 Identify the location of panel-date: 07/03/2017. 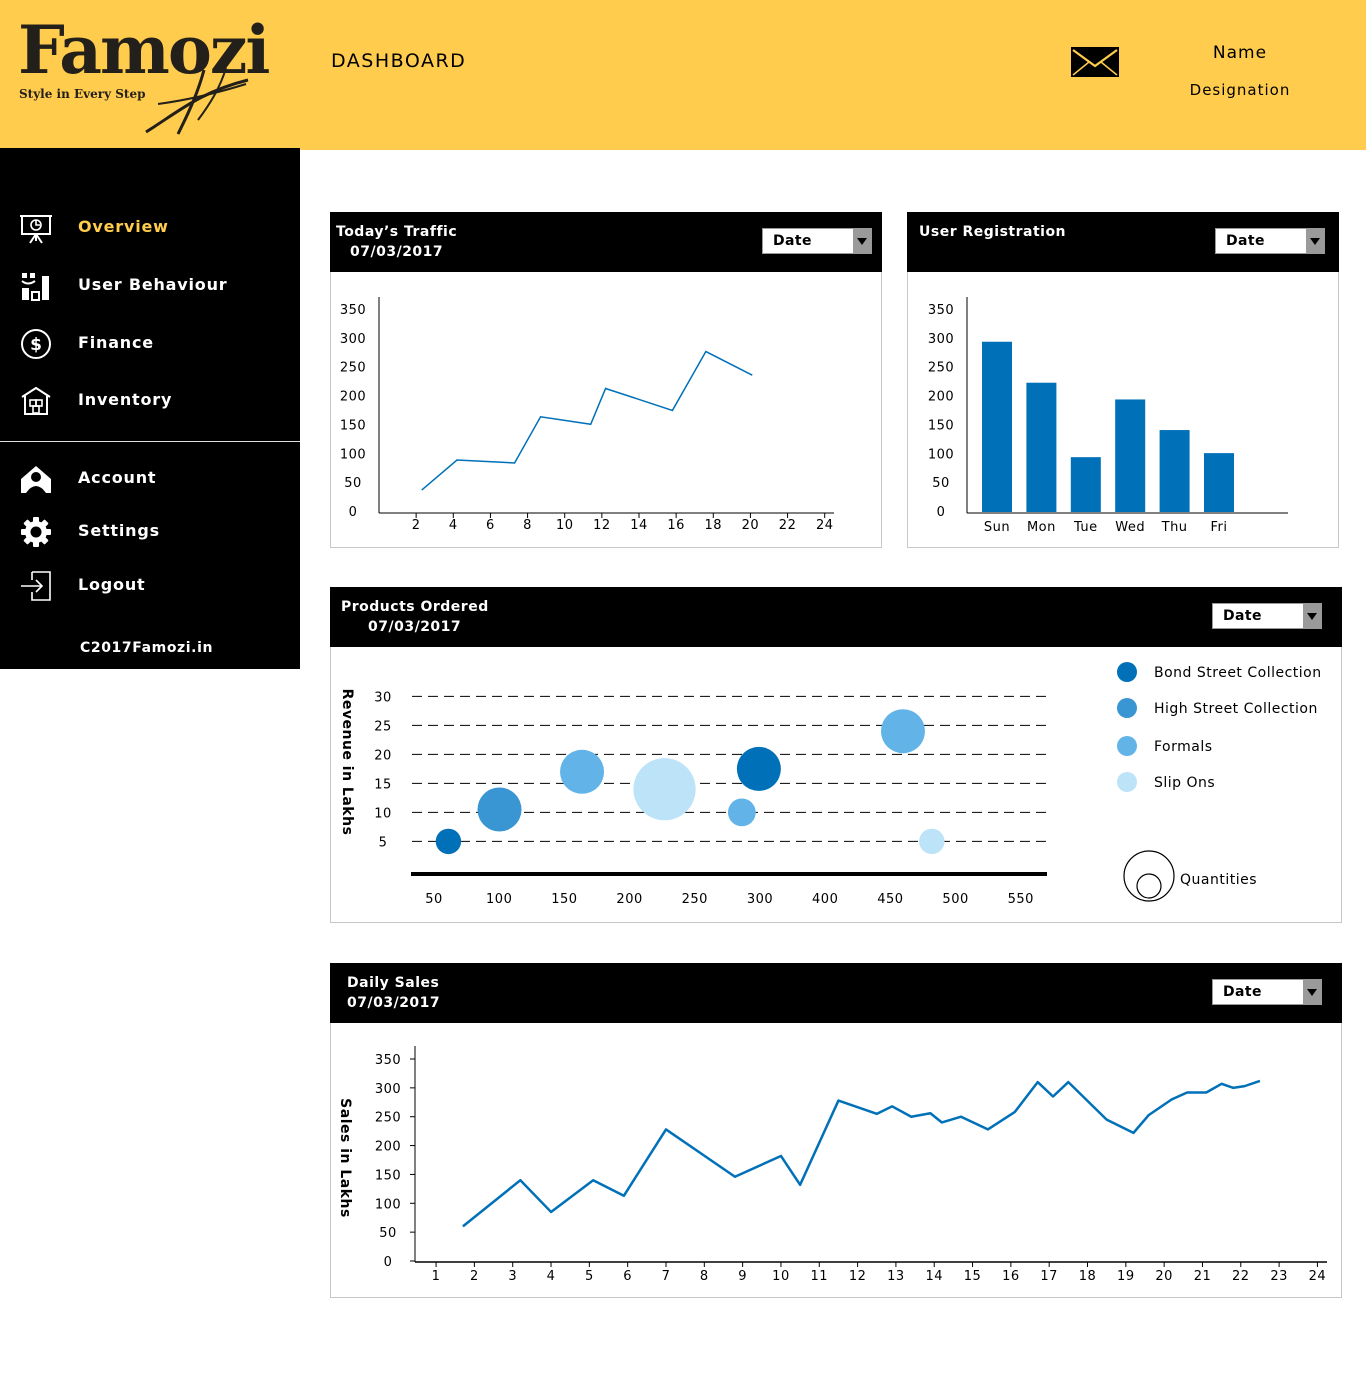
(394, 1003).